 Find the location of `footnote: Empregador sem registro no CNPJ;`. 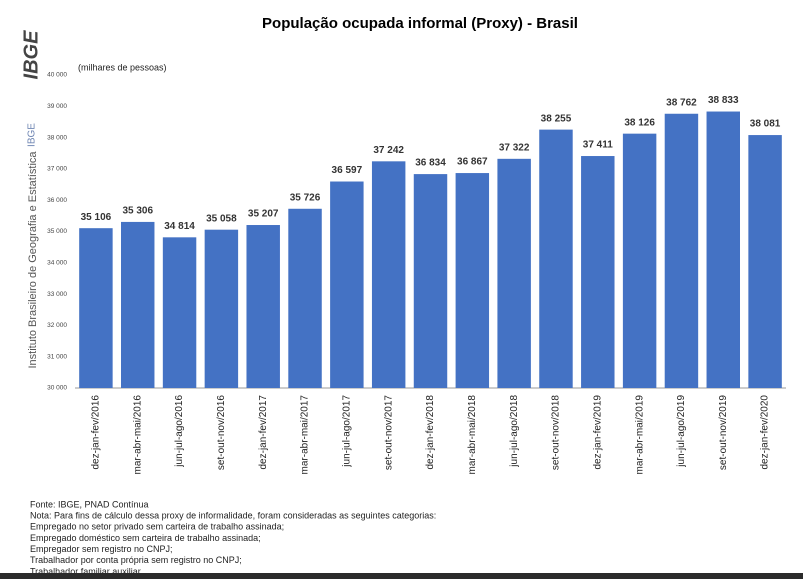

footnote: Empregador sem registro no CNPJ; is located at coordinates (101, 549).